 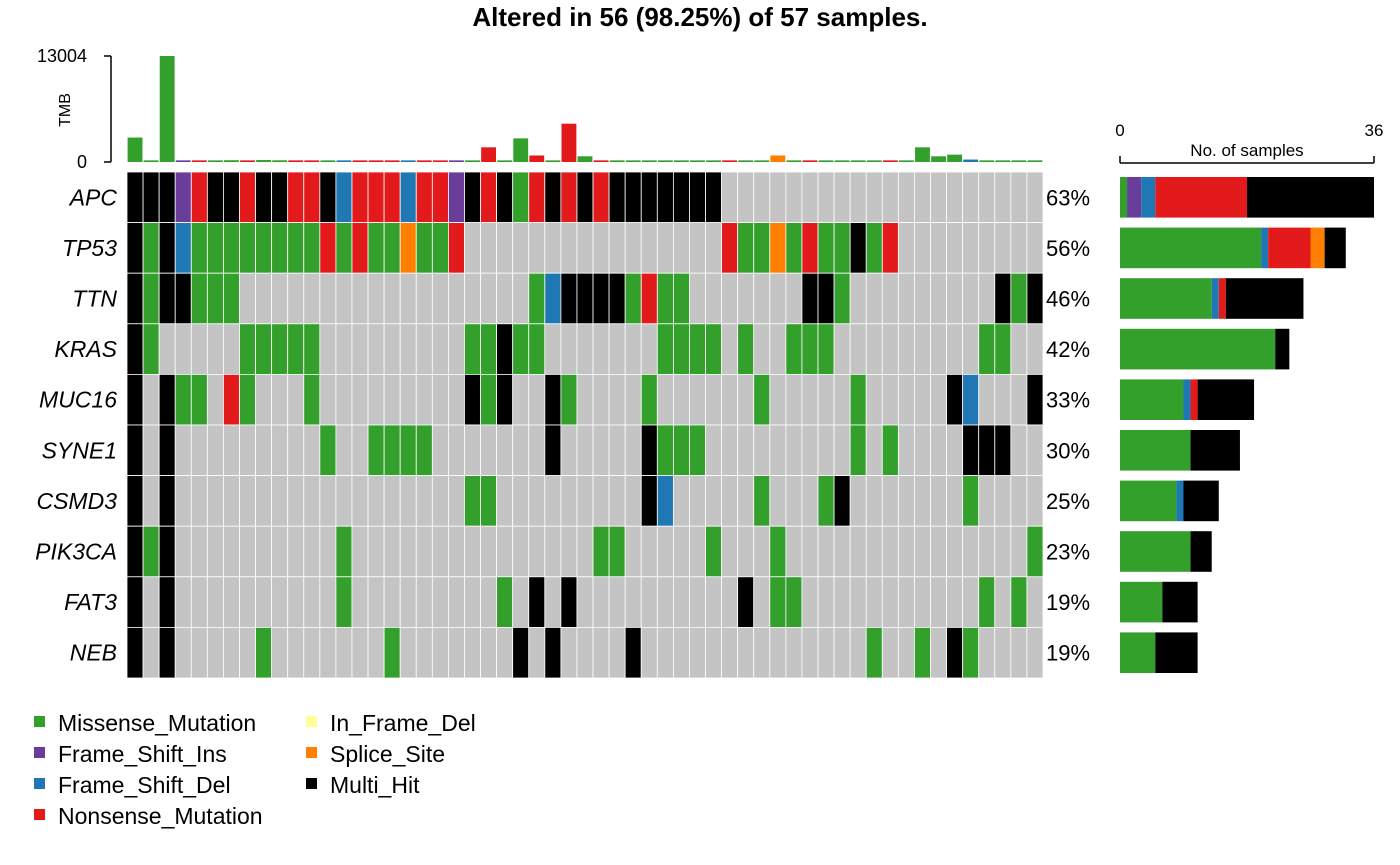 I want to click on counts-tick-min: 0, so click(x=1119, y=130).